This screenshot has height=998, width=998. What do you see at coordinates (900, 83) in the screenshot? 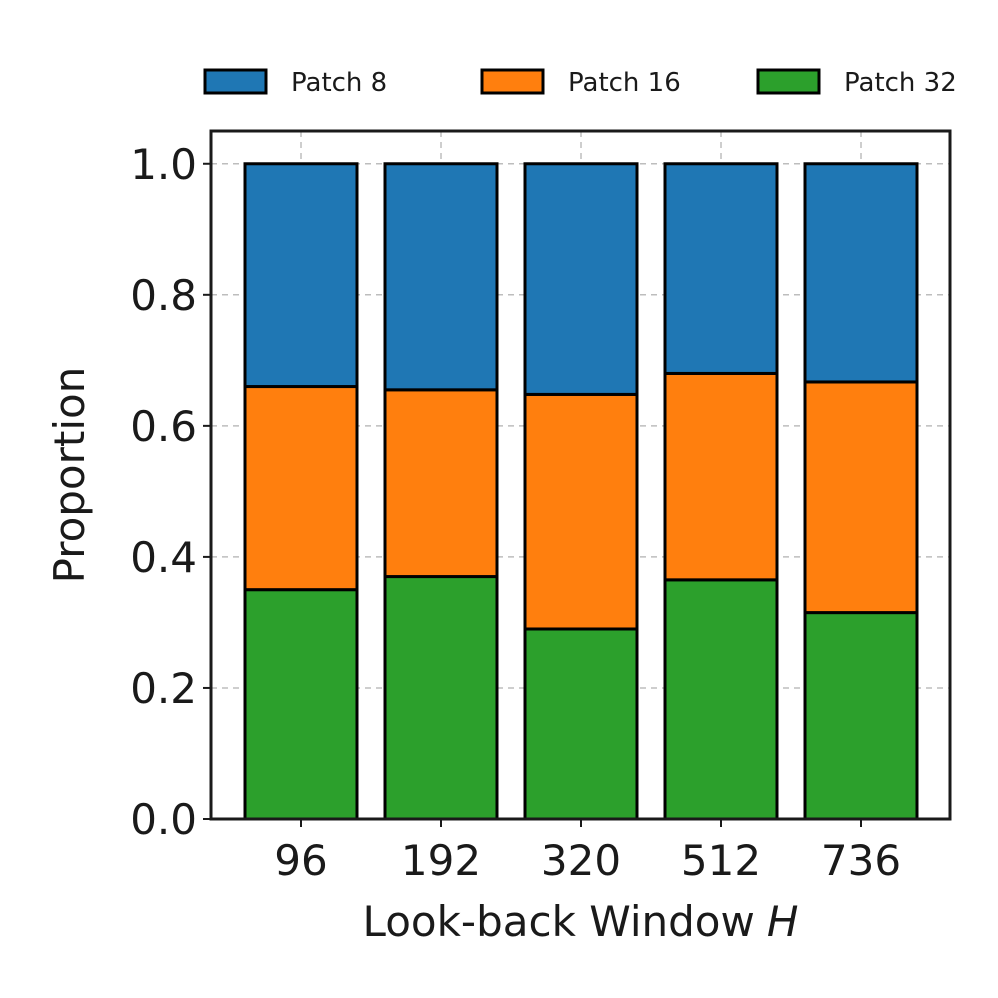
I see `legend-label: Patch 32` at bounding box center [900, 83].